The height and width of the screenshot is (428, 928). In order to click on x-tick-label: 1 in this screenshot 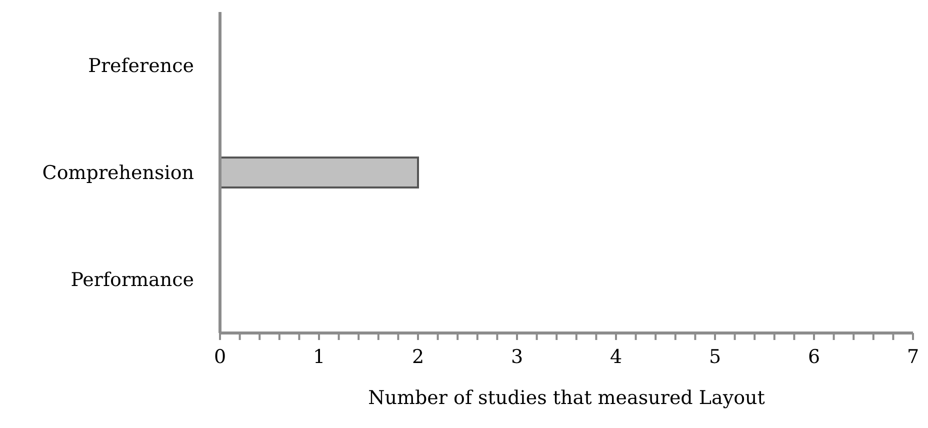, I will do `click(319, 357)`.